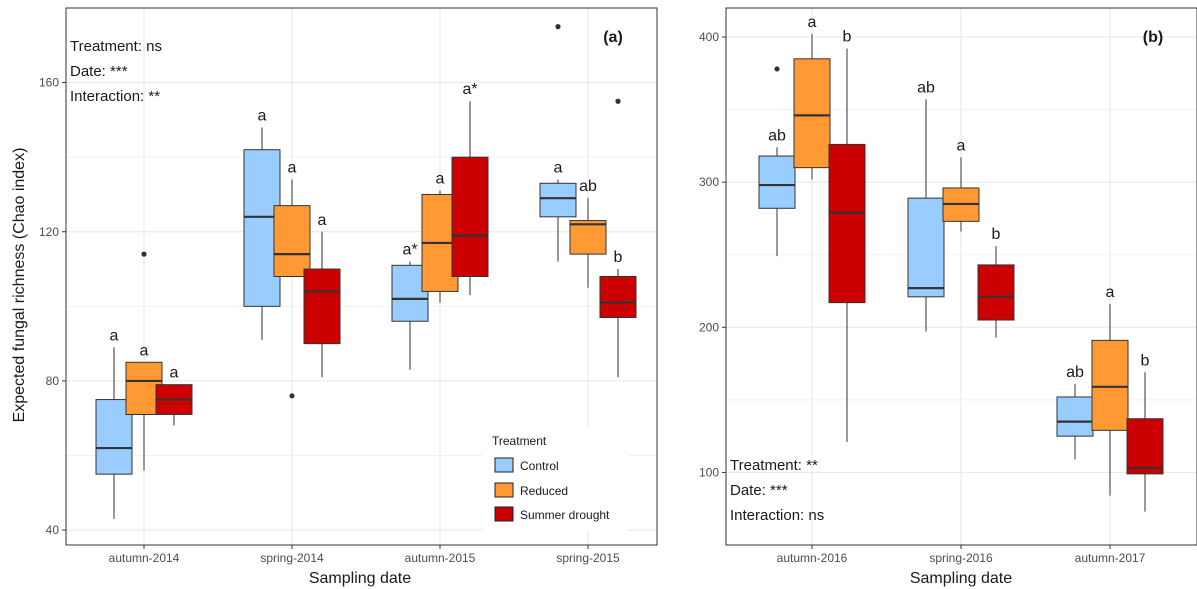 Image resolution: width=1197 pixels, height=589 pixels. I want to click on a-summer-drought-autumn-2014-box: a, so click(174, 395).